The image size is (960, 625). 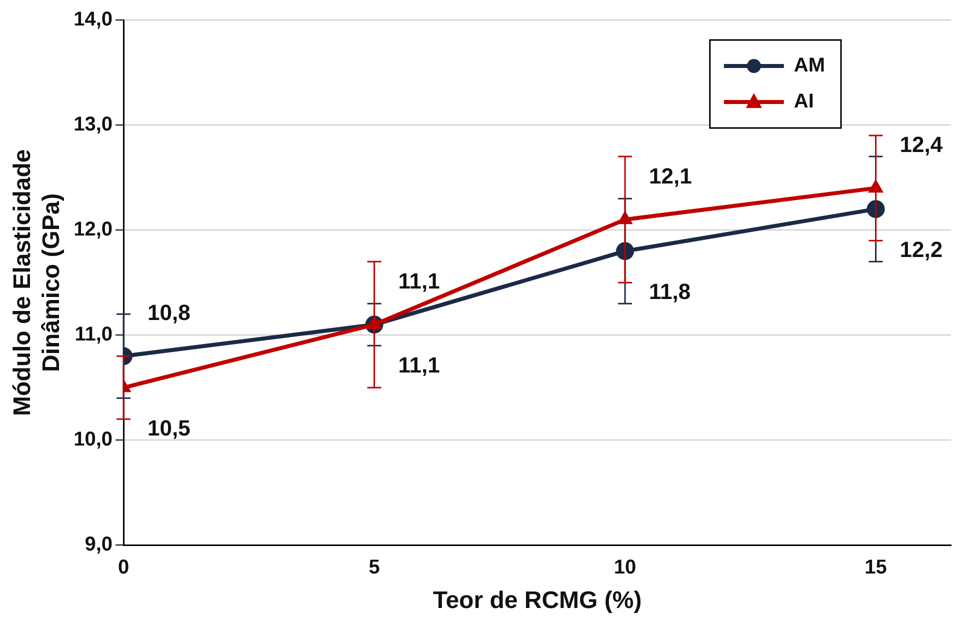 What do you see at coordinates (374, 567) in the screenshot?
I see `x-tick-label: 5` at bounding box center [374, 567].